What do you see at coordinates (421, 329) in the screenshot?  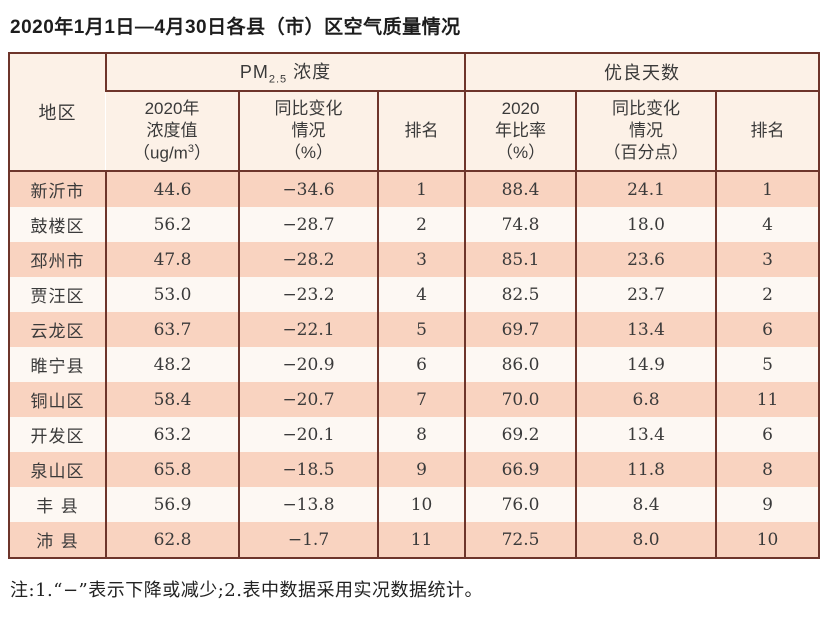 I see `pm-rank-cell: 5` at bounding box center [421, 329].